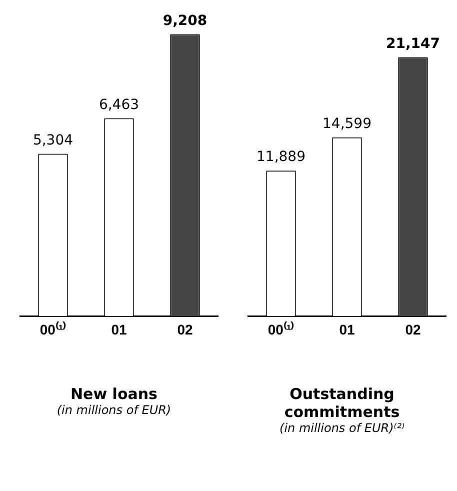 The height and width of the screenshot is (491, 457). Describe the element at coordinates (114, 394) in the screenshot. I see `text: New loans` at that location.